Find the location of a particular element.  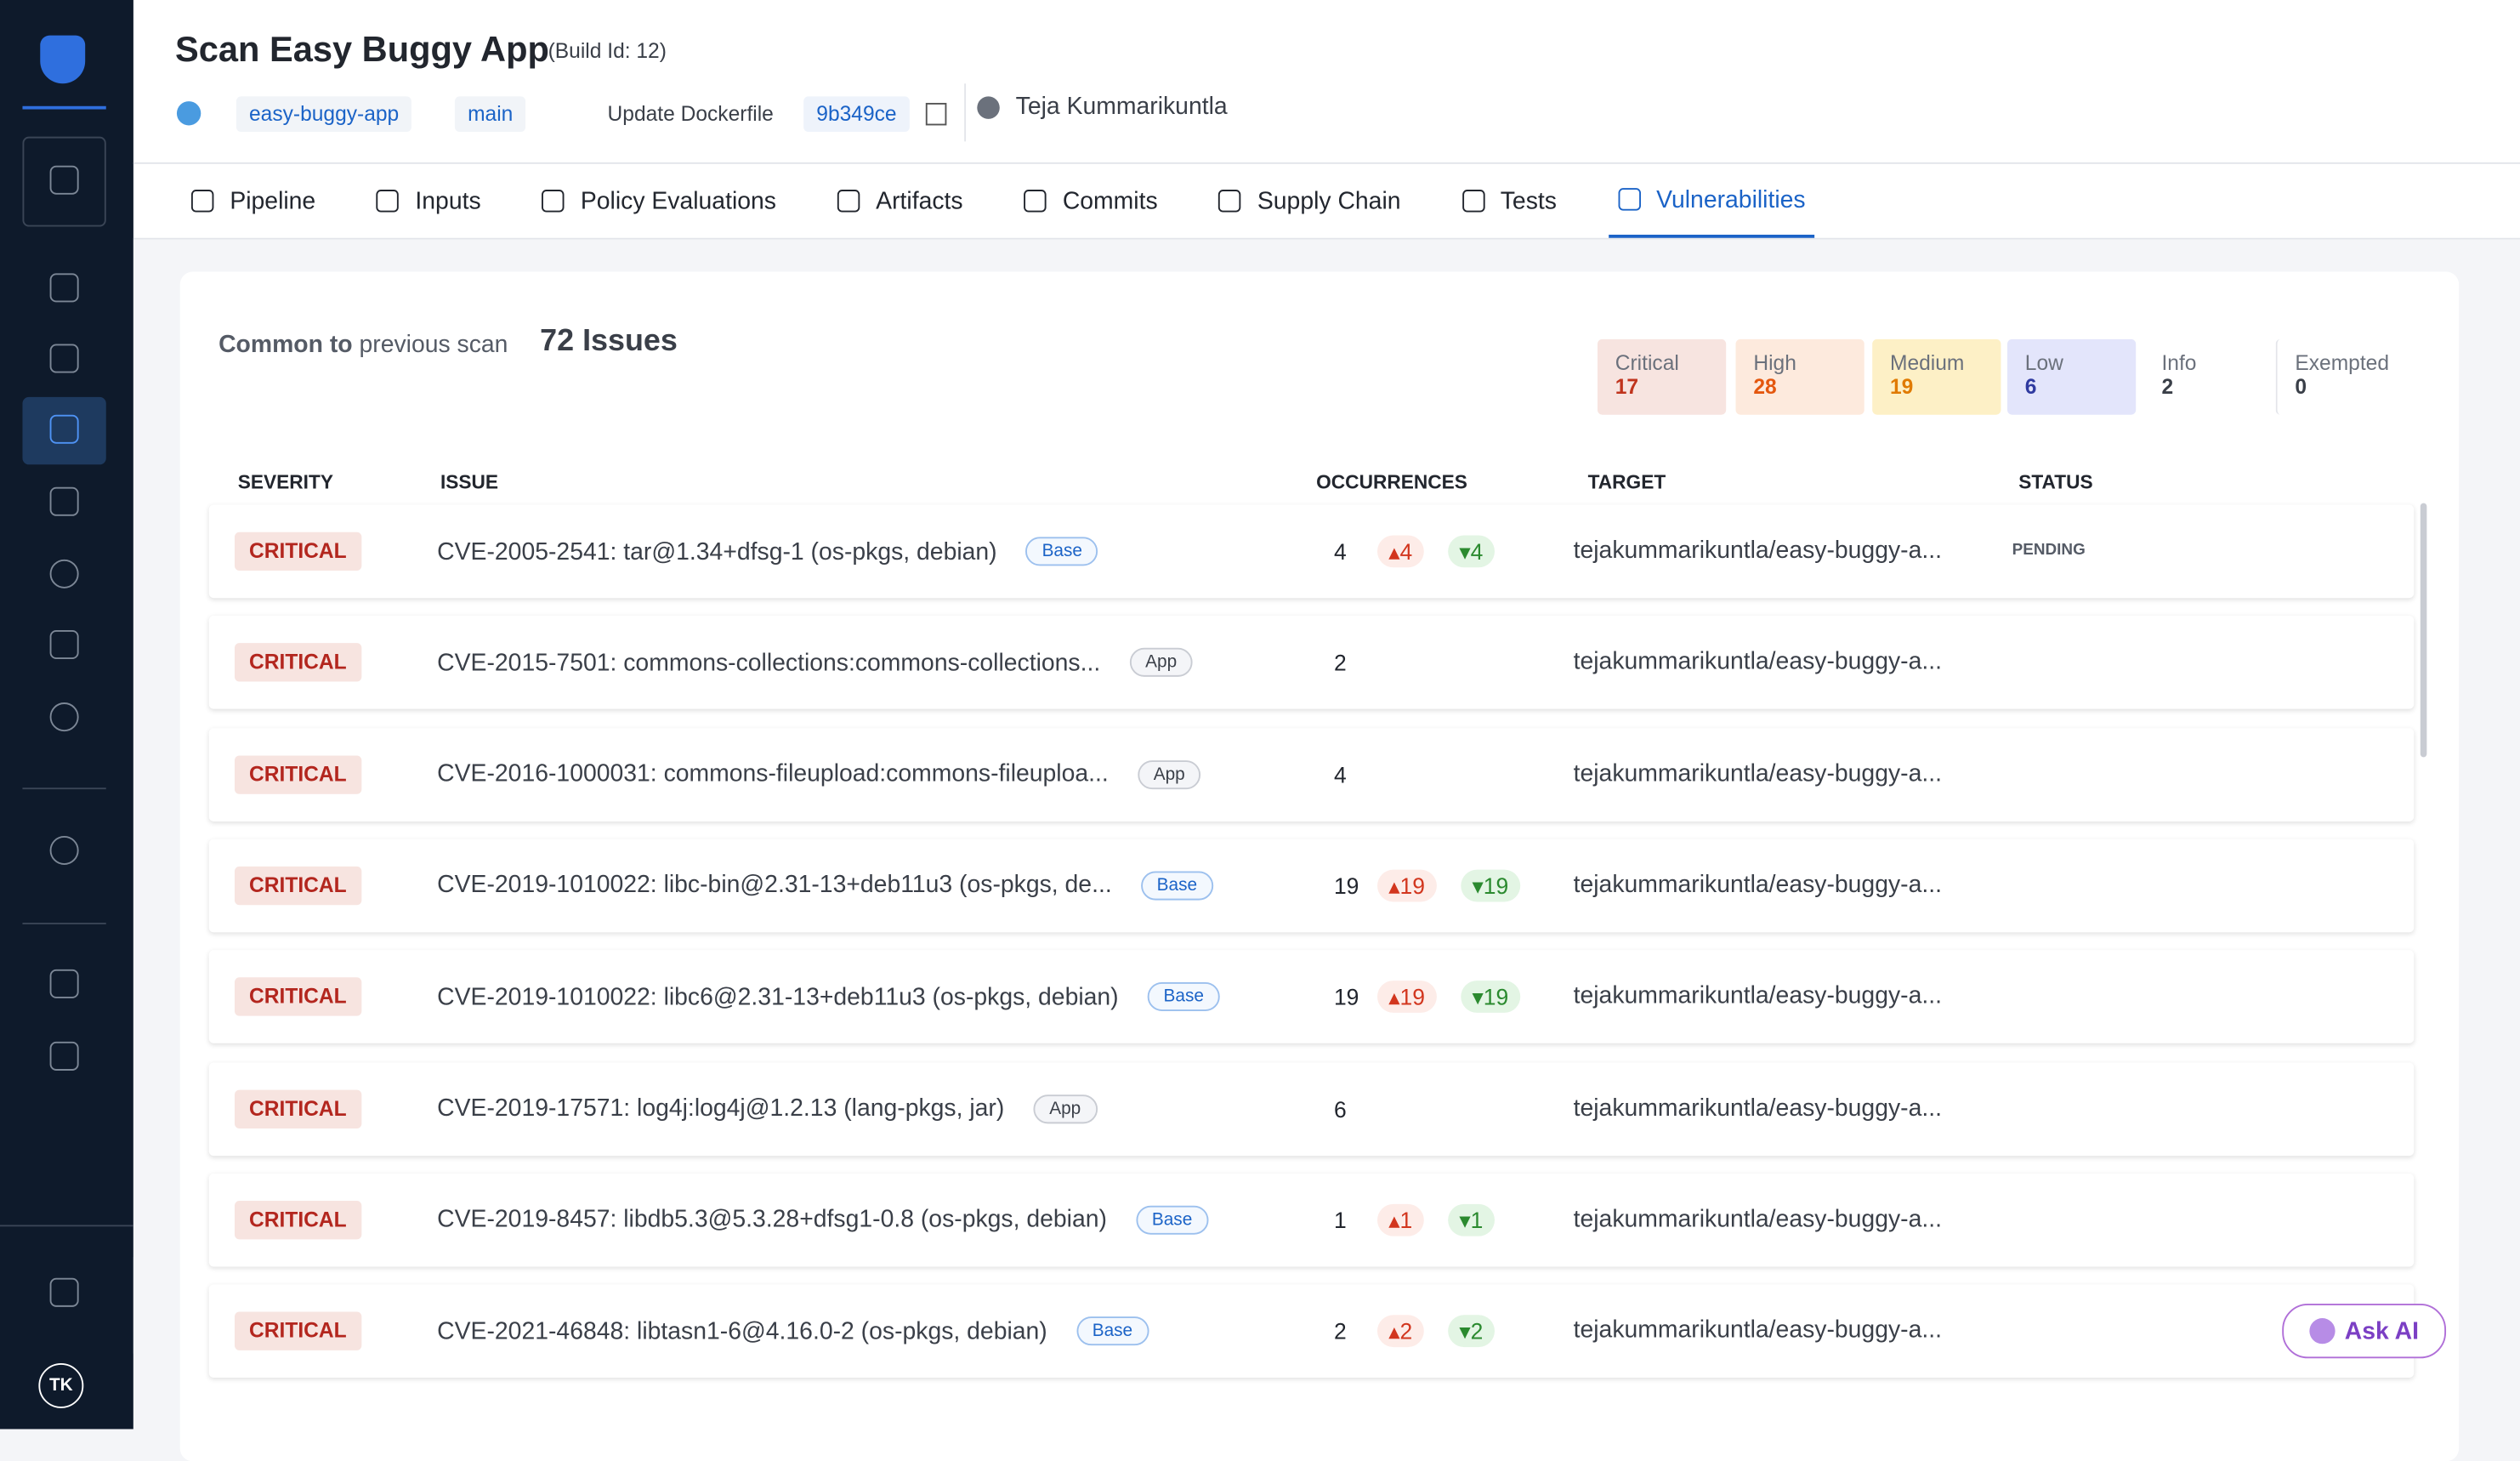

scrollbar is located at coordinates (2423, 630).